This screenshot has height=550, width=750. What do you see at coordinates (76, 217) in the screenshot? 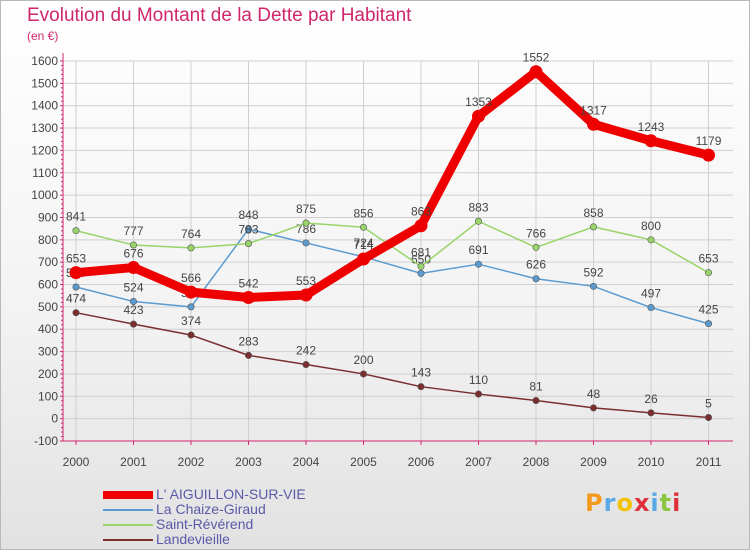
I see `data-label: 841` at bounding box center [76, 217].